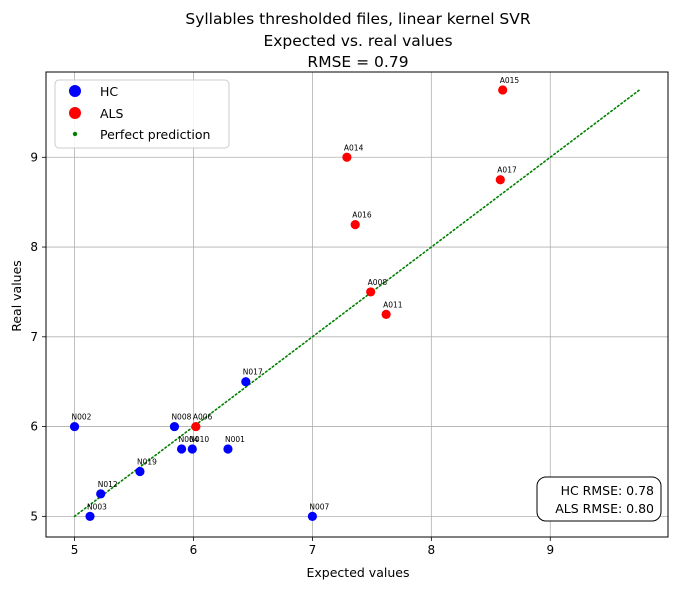 The image size is (678, 589). Describe the element at coordinates (34, 157) in the screenshot. I see `y-tick-label: 9` at that location.